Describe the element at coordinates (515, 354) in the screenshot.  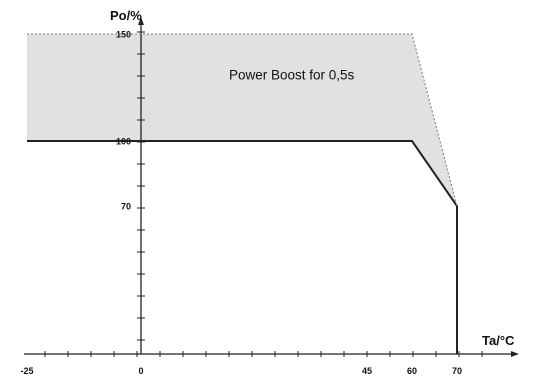
I see `x-axis-arrow` at that location.